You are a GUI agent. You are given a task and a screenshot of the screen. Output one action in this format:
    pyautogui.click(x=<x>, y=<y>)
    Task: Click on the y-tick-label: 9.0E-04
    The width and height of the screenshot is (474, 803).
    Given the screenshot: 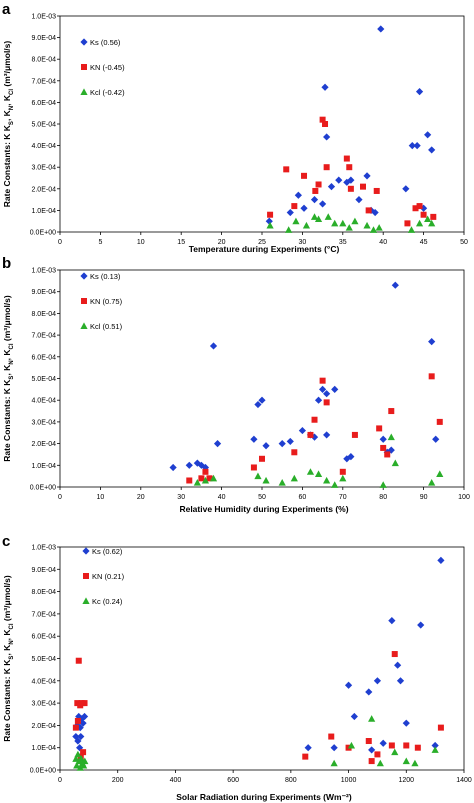 What is the action you would take?
    pyautogui.click(x=43, y=570)
    